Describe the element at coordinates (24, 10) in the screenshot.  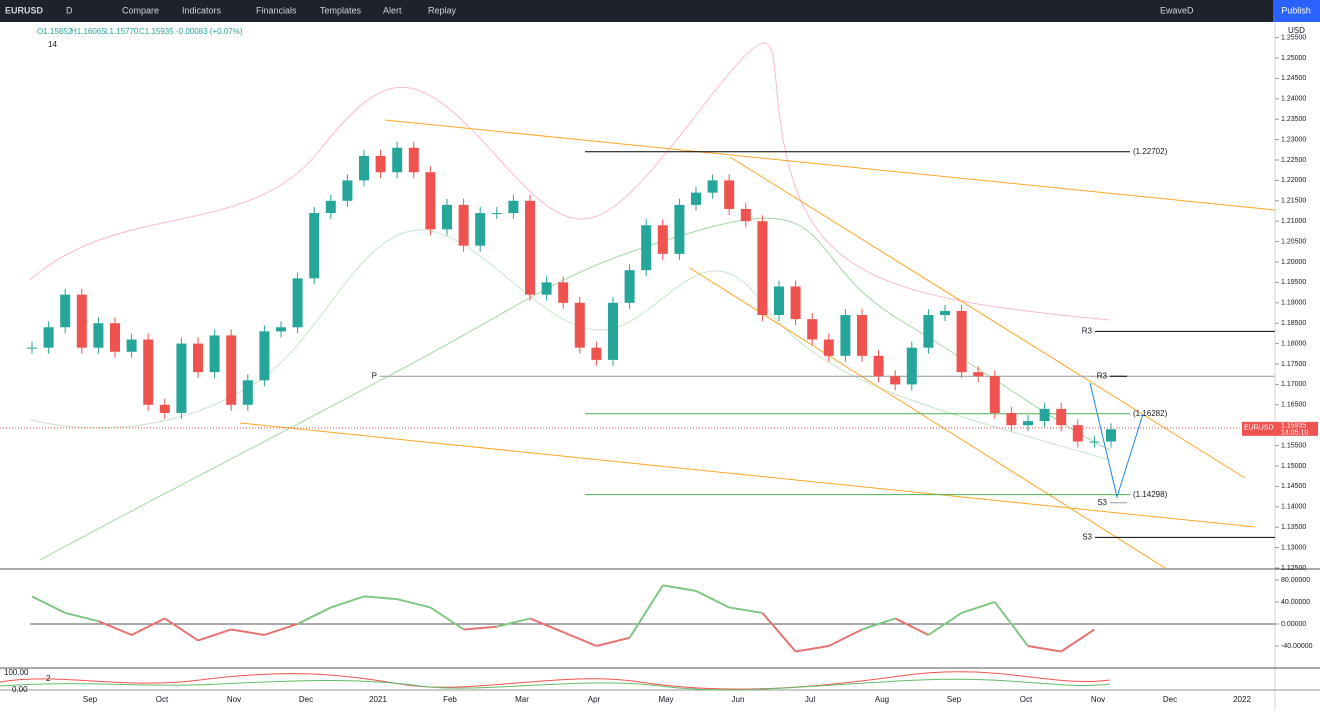
I see `symbol: EURUSD` at that location.